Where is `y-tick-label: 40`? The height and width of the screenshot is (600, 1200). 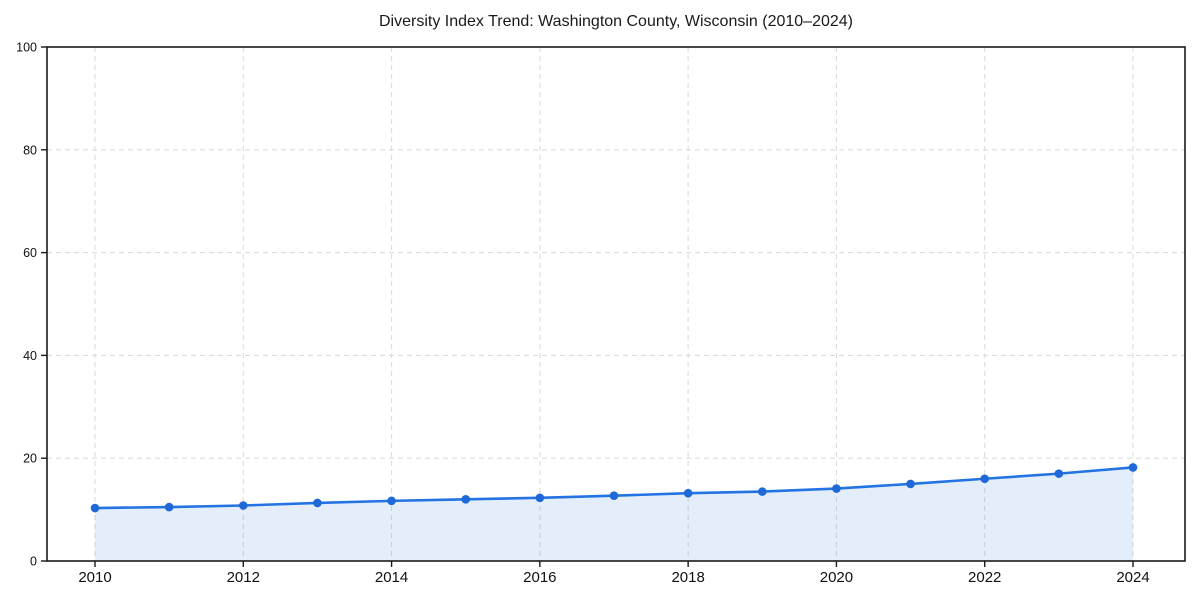 y-tick-label: 40 is located at coordinates (30, 356).